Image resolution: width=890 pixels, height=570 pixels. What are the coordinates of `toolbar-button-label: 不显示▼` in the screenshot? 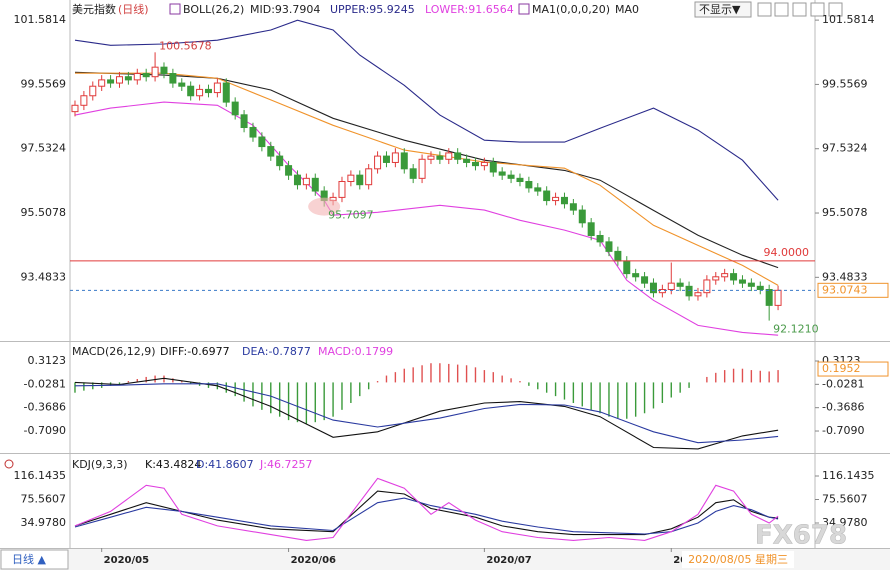 It's located at (720, 9).